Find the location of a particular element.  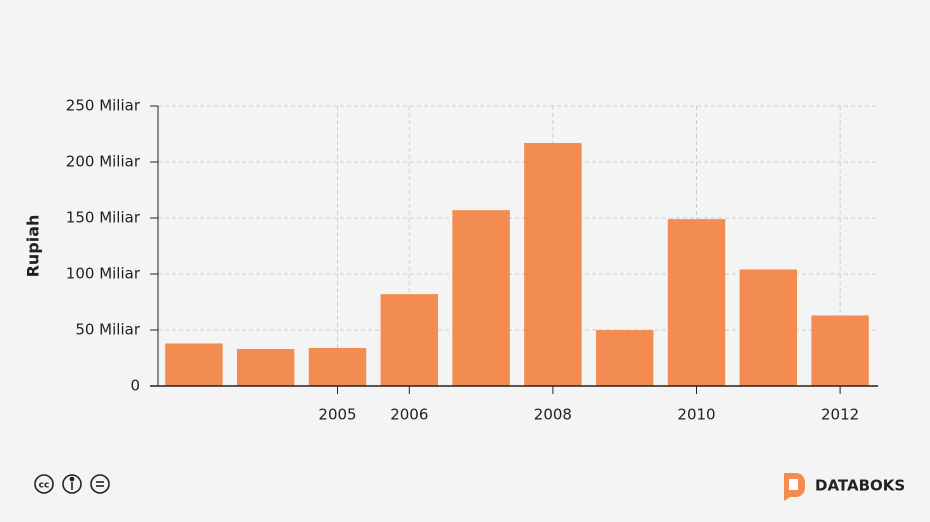

y-tick-label: 250 Miliar is located at coordinates (103, 106).